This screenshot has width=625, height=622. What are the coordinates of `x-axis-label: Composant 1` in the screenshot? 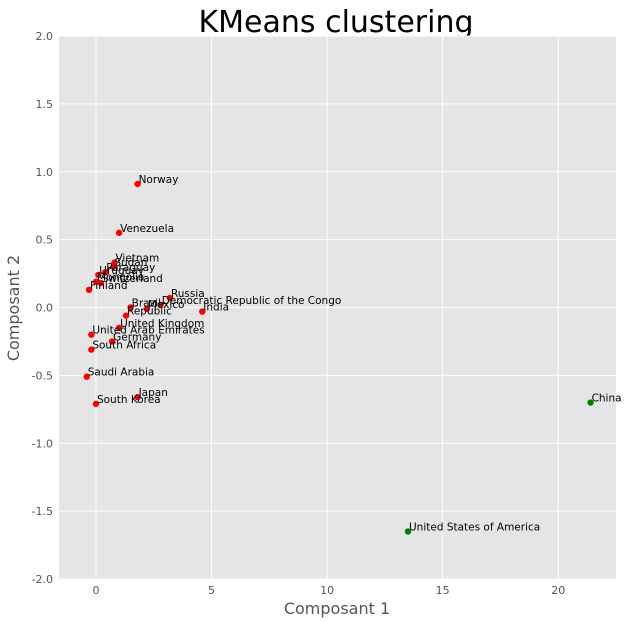 It's located at (337, 608).